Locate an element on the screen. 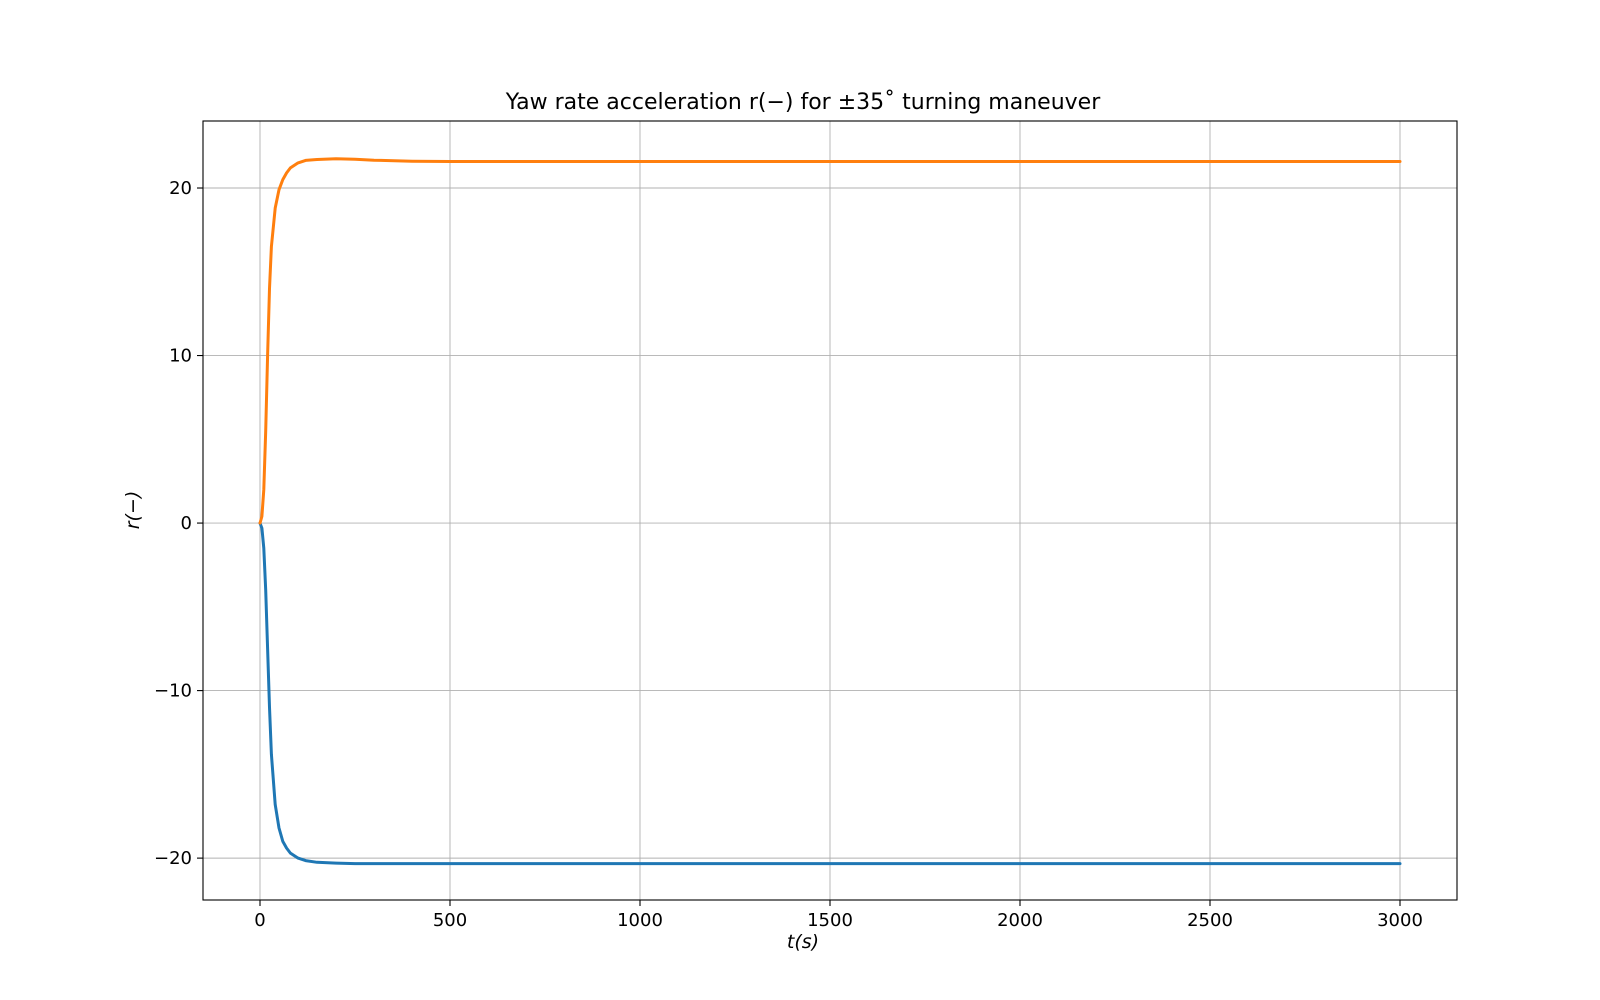  y-tick-label: 0 is located at coordinates (186, 523).